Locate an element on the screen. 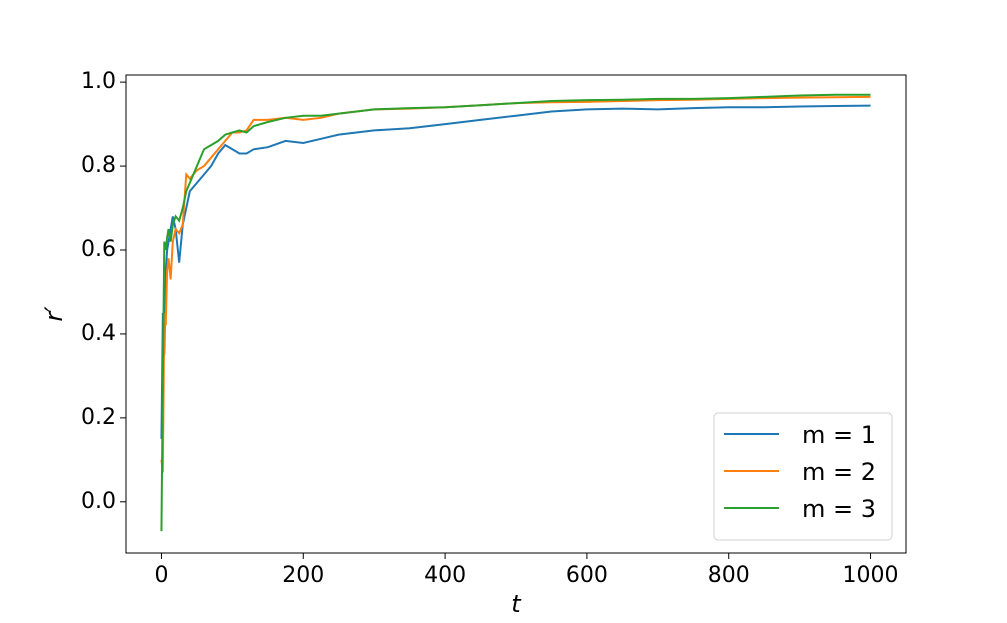 The height and width of the screenshot is (623, 1007). y-tick-label: 0.4 is located at coordinates (98, 333).